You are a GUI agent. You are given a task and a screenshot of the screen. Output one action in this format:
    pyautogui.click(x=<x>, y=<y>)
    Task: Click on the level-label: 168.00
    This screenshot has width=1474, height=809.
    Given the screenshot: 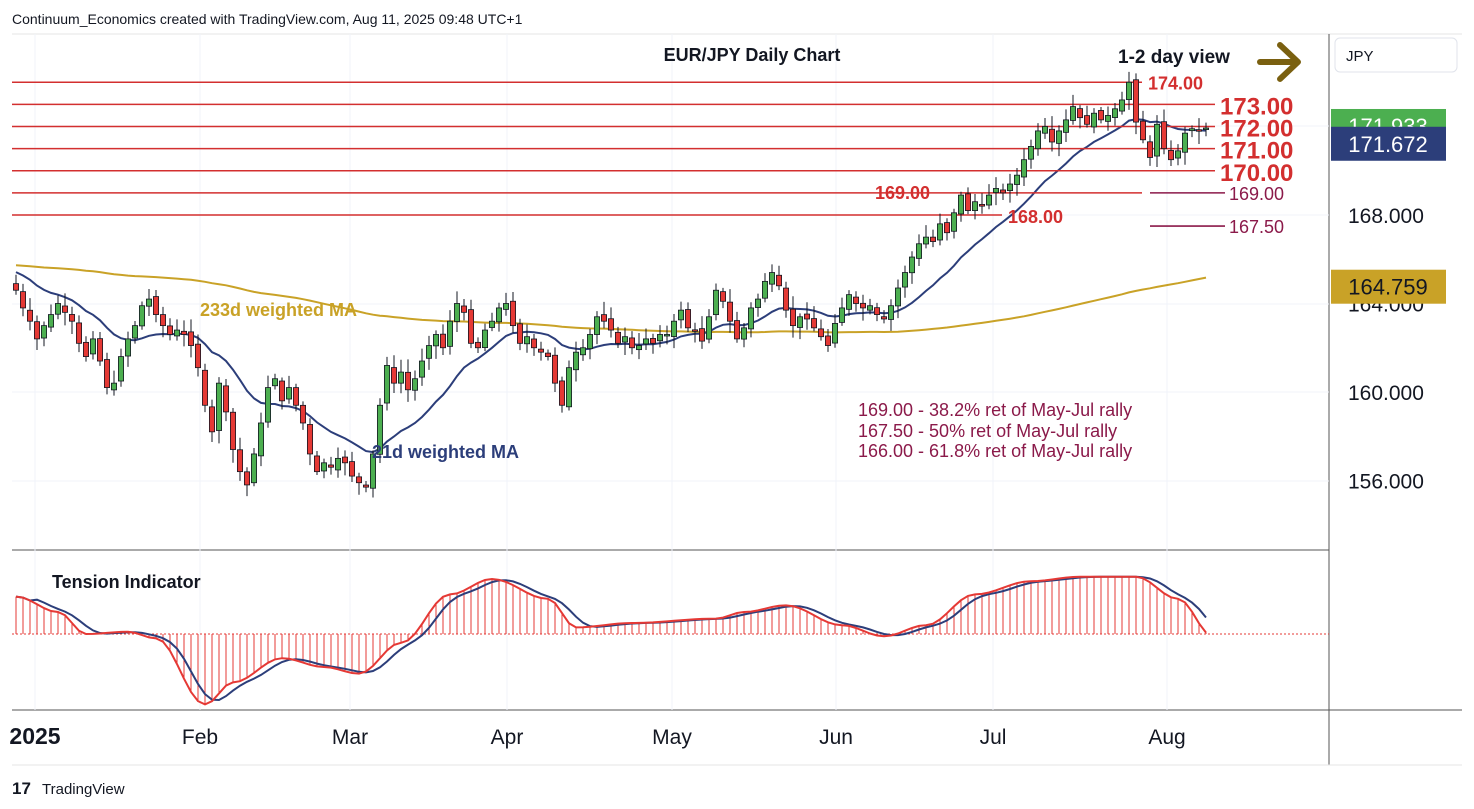 What is the action you would take?
    pyautogui.click(x=1035, y=217)
    